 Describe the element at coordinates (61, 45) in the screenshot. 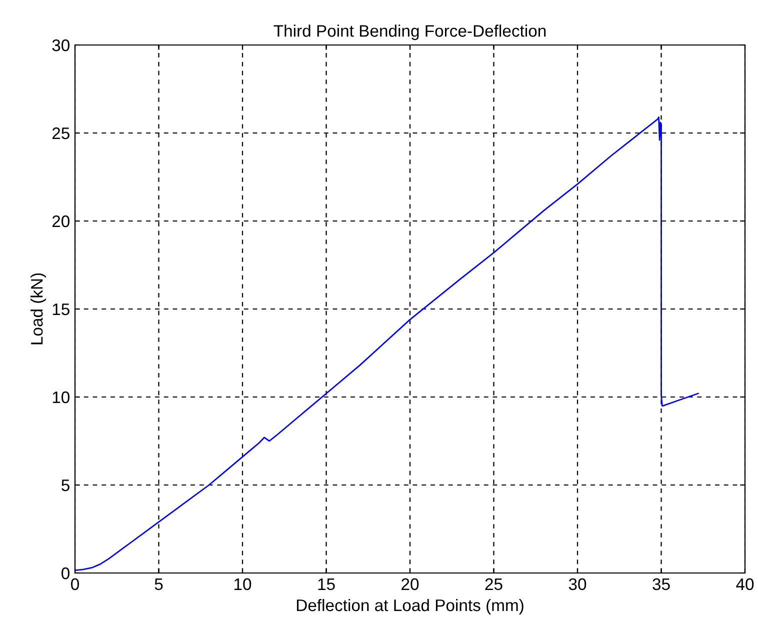

I see `y-tick-label: 30` at that location.